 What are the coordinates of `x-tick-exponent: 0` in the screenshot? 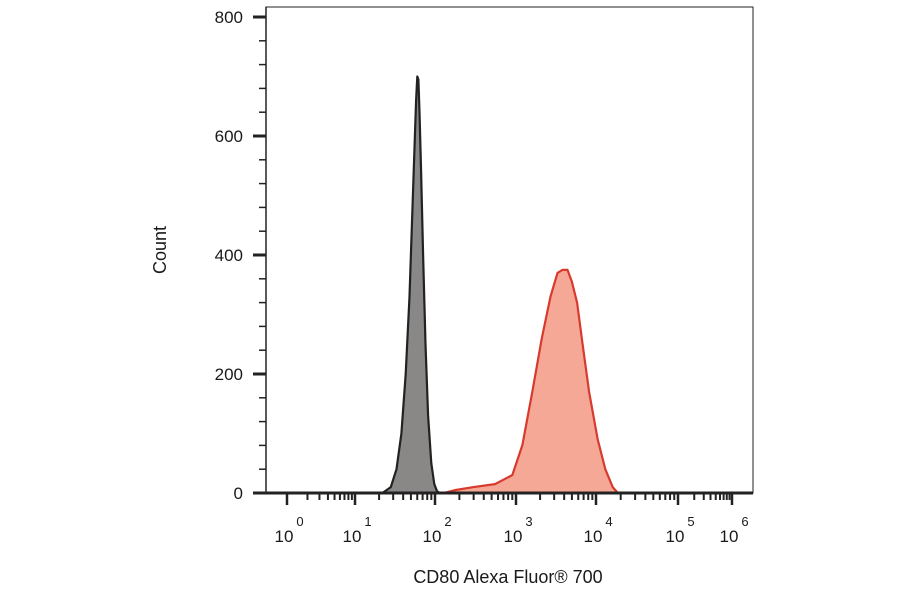 It's located at (299, 521).